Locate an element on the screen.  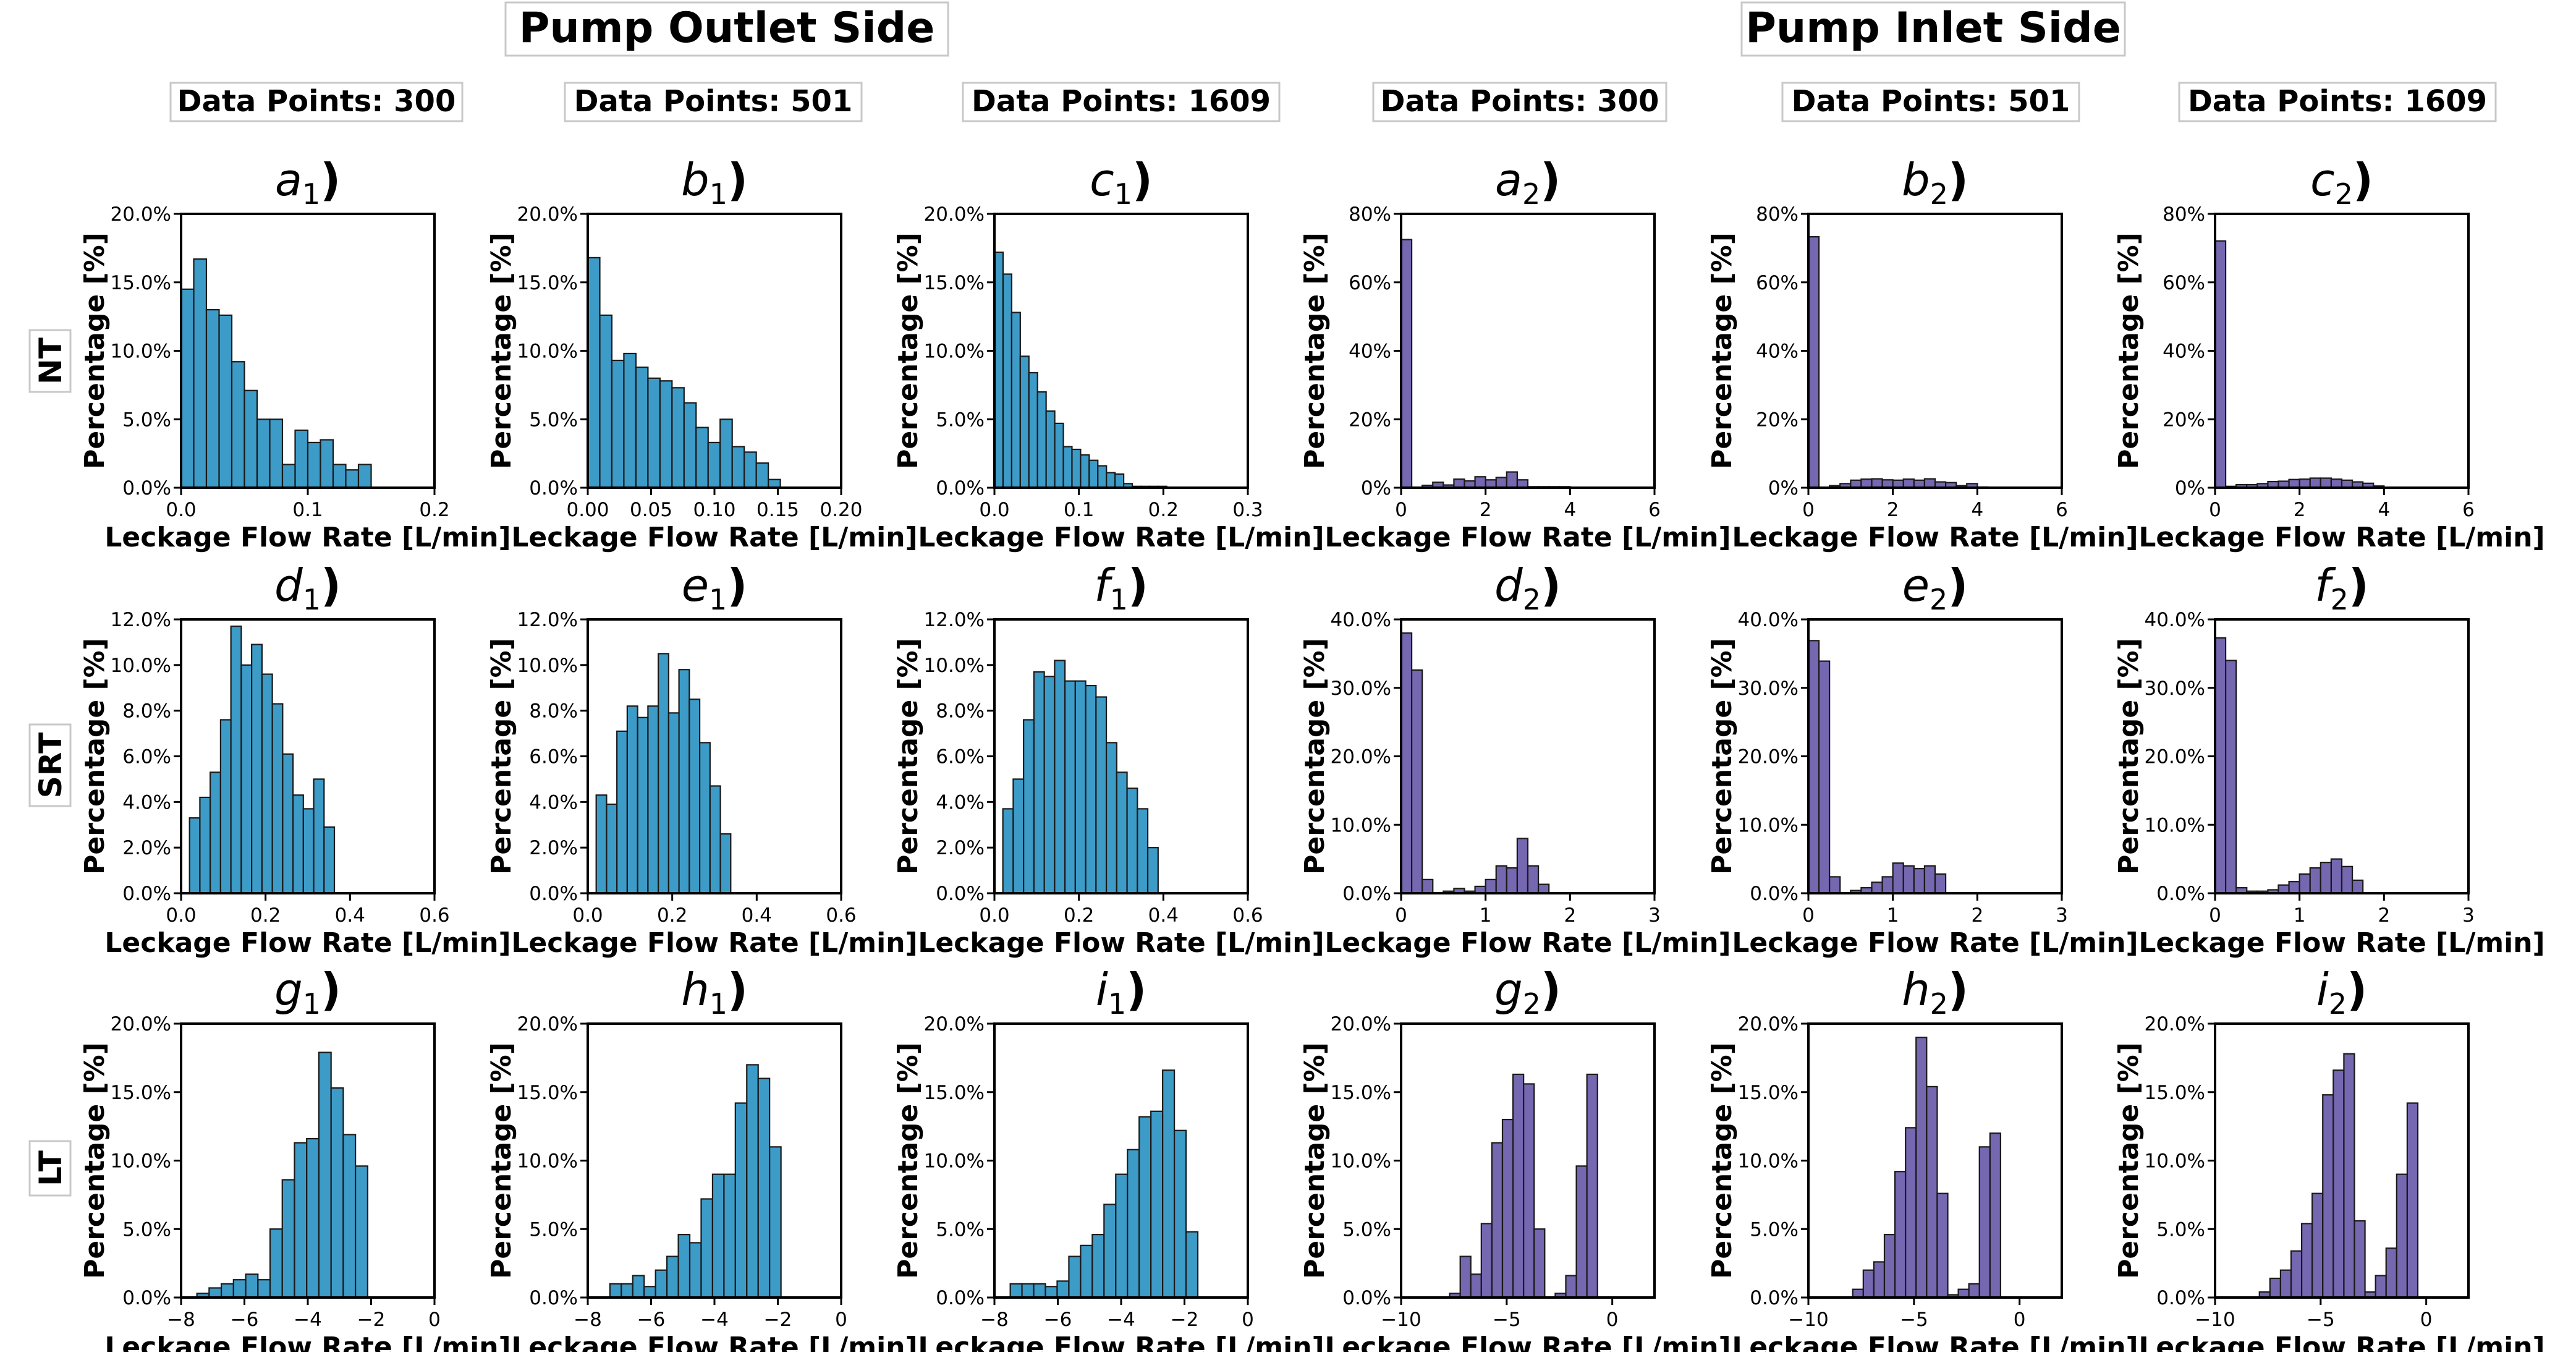
panel-letter-a2: a is located at coordinates (1508, 180).